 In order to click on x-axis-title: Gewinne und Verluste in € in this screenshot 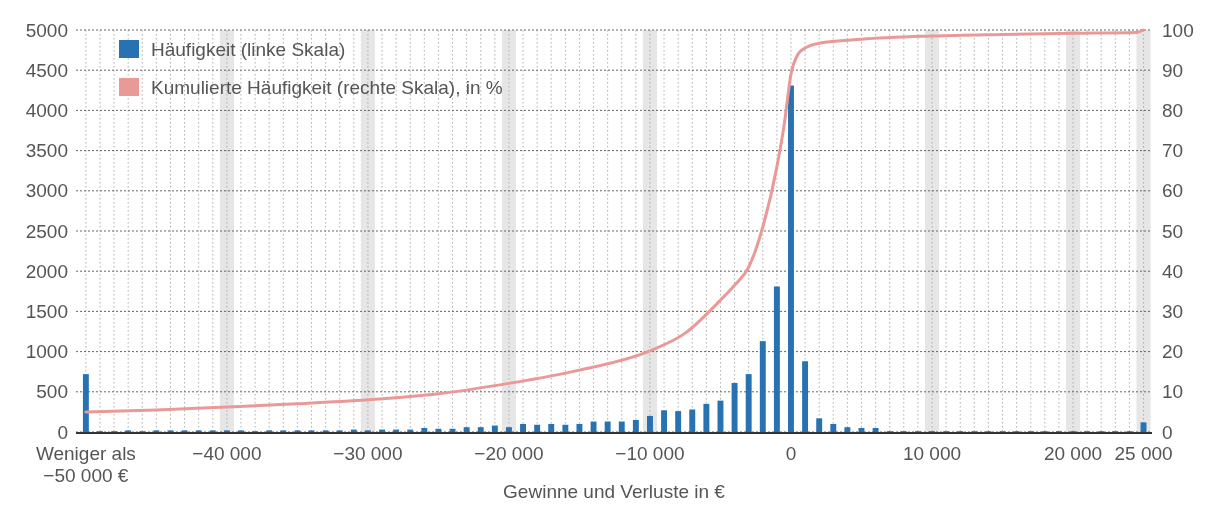, I will do `click(614, 491)`.